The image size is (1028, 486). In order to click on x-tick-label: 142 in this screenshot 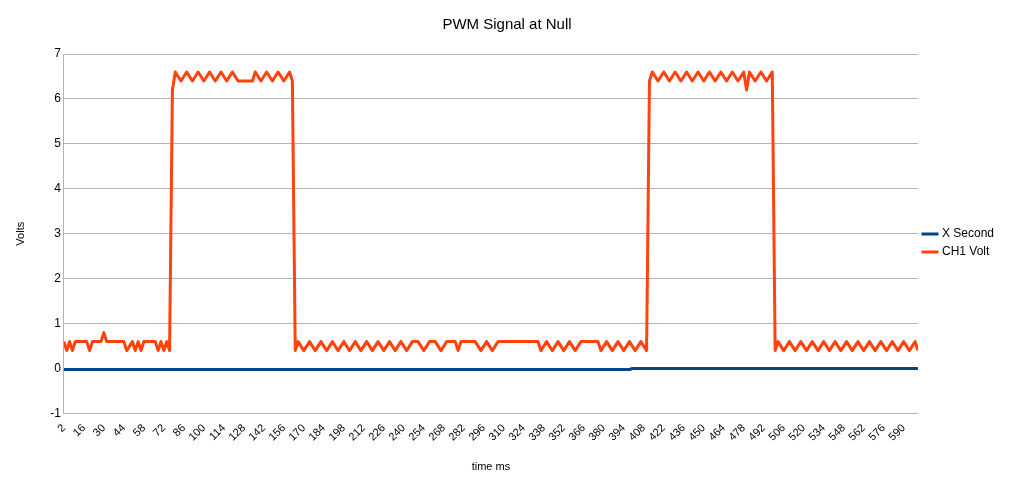, I will do `click(256, 432)`.